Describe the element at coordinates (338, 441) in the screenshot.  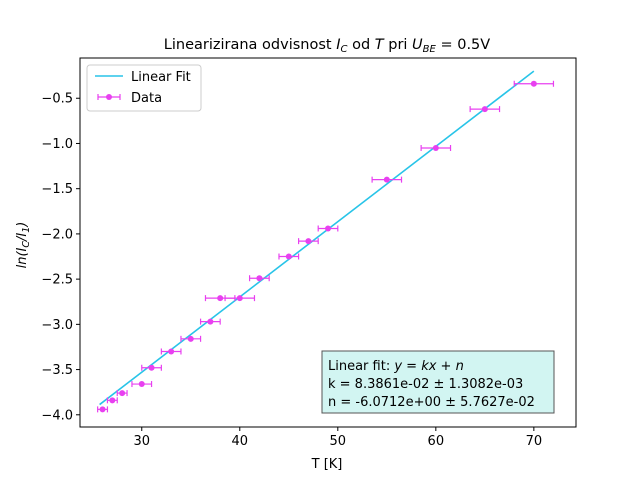
I see `x-tick-label: 50` at that location.